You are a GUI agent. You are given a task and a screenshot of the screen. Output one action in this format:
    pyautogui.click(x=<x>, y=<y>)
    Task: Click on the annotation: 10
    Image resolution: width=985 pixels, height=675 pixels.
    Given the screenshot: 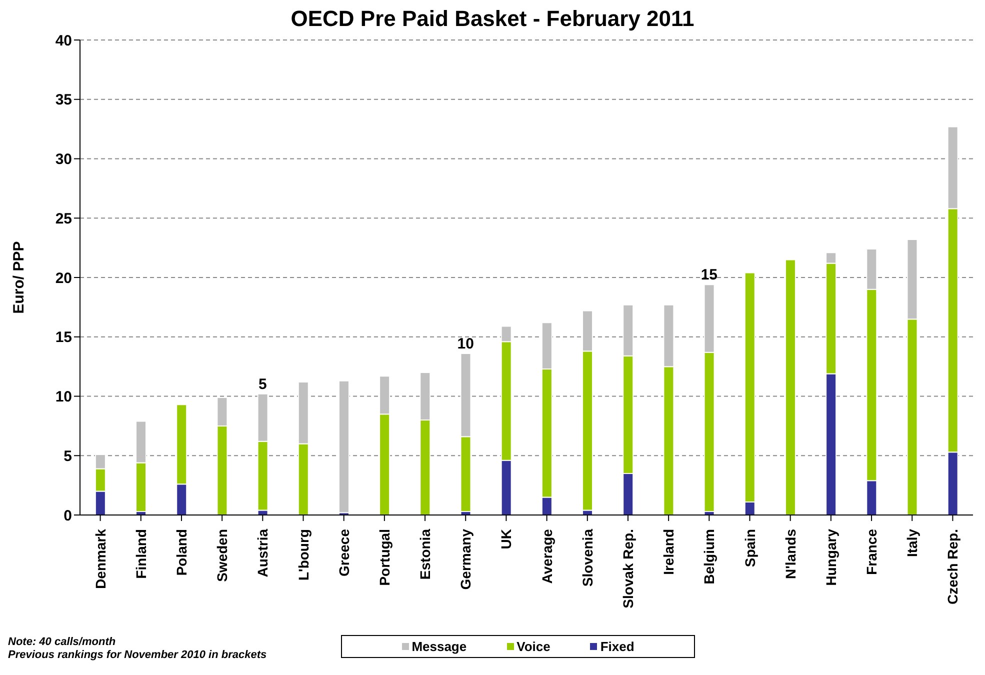 What is the action you would take?
    pyautogui.click(x=465, y=344)
    